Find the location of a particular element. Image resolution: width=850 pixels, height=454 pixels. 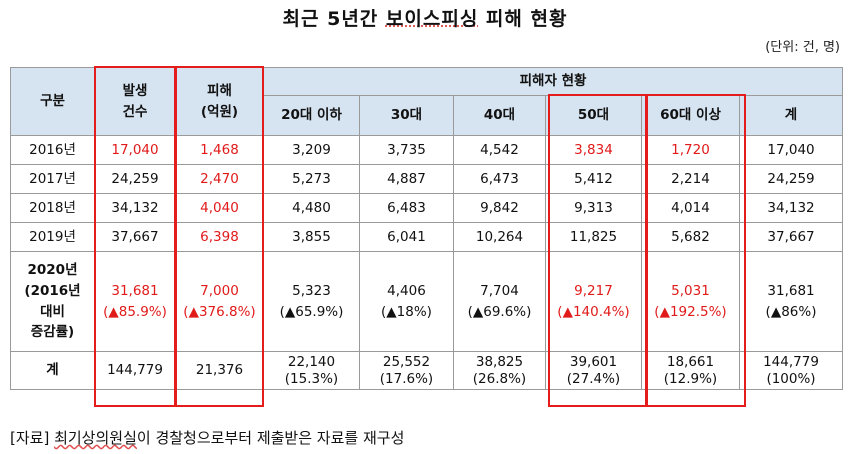

header-age-40s: 40대 is located at coordinates (499, 115).